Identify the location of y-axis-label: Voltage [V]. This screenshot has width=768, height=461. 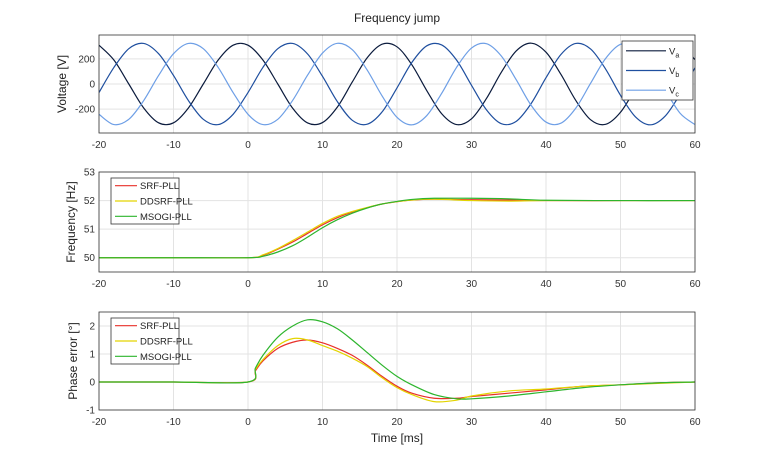
(62, 84).